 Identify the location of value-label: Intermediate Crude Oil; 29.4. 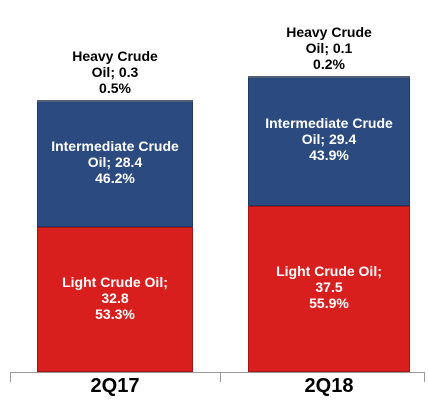
(329, 131).